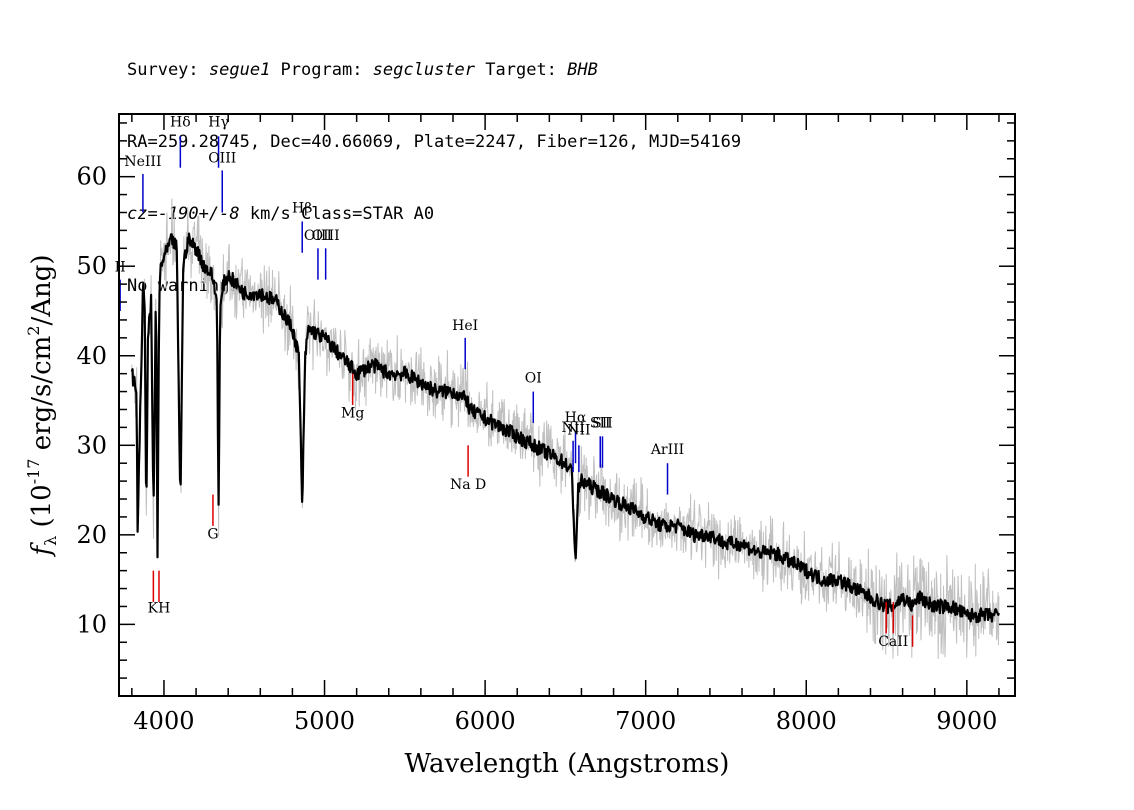  I want to click on y-tick-label: 30, so click(91, 445).